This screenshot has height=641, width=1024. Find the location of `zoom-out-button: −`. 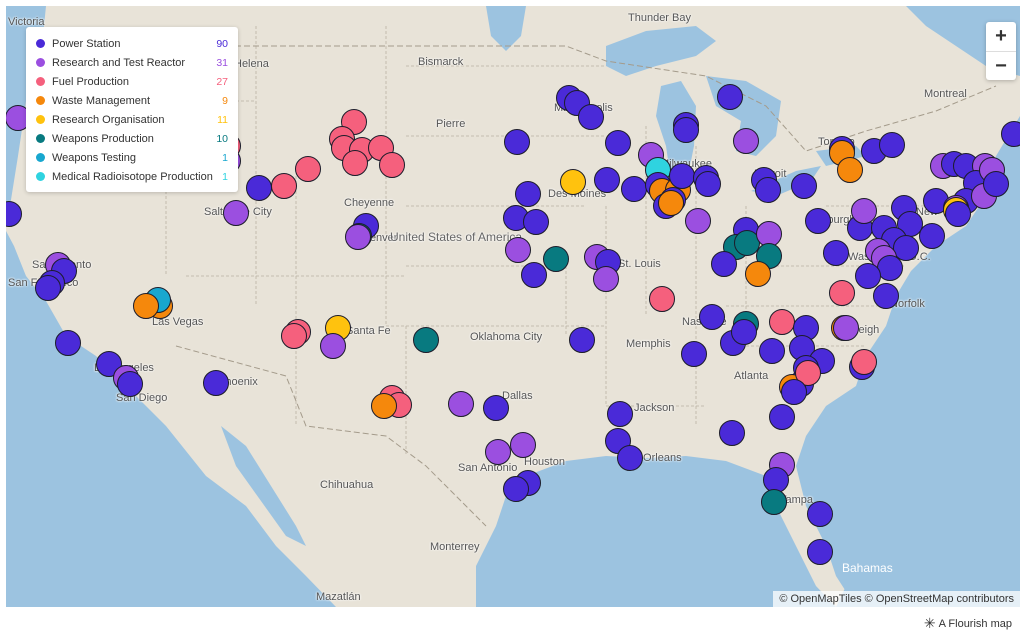

zoom-out-button: − is located at coordinates (1001, 65).